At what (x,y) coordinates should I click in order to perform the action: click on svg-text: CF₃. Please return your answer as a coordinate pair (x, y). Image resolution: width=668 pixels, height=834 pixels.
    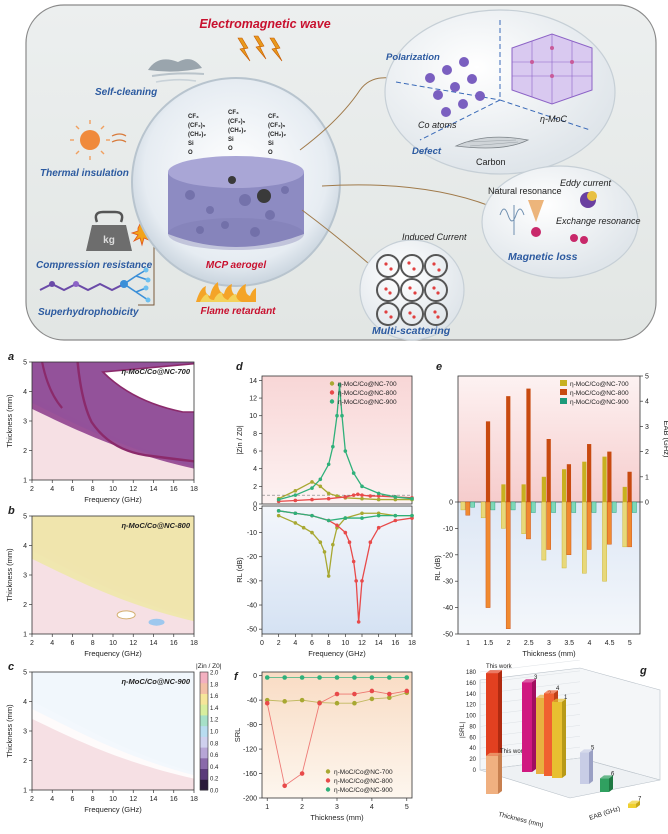
    Looking at the image, I should click on (273, 117).